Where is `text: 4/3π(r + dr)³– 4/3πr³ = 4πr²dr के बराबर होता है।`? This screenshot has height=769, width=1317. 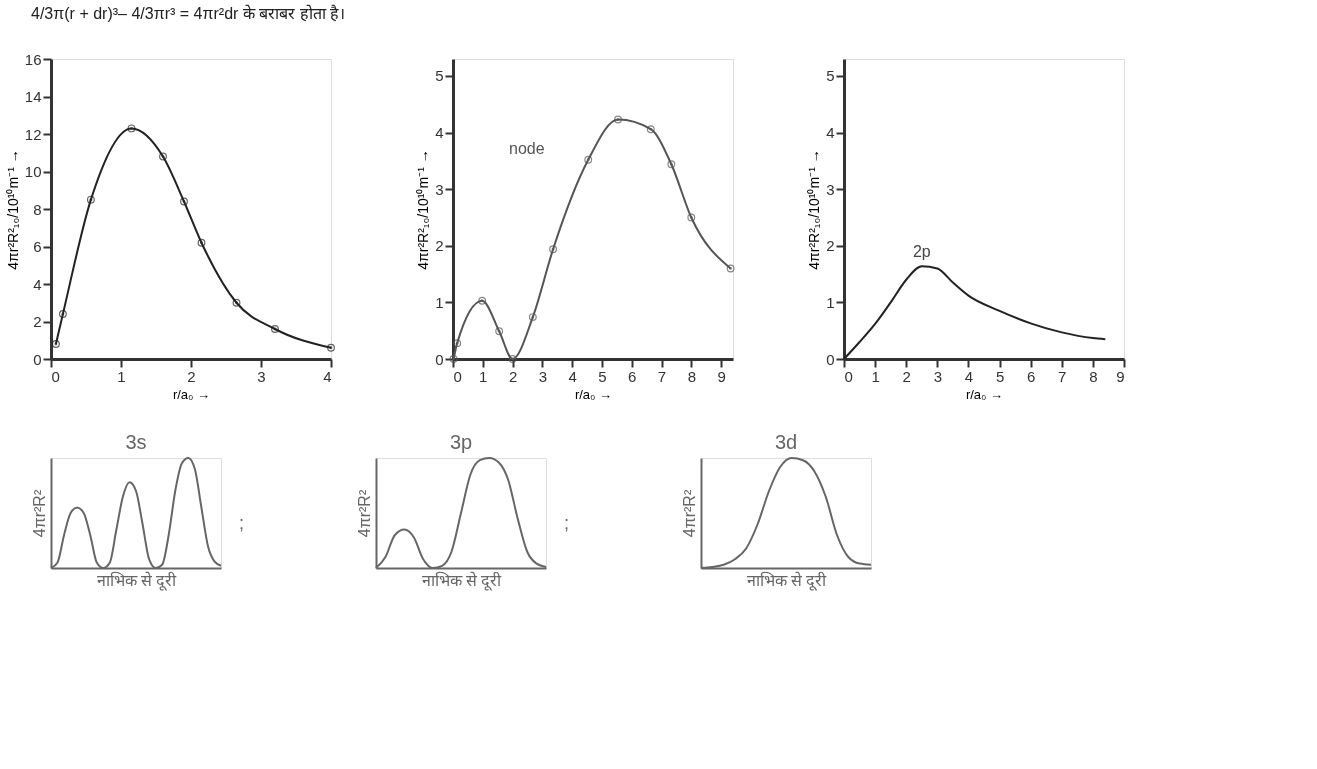 text: 4/3π(r + dr)³– 4/3πr³ = 4πr²dr के बराबर होता है। is located at coordinates (188, 13).